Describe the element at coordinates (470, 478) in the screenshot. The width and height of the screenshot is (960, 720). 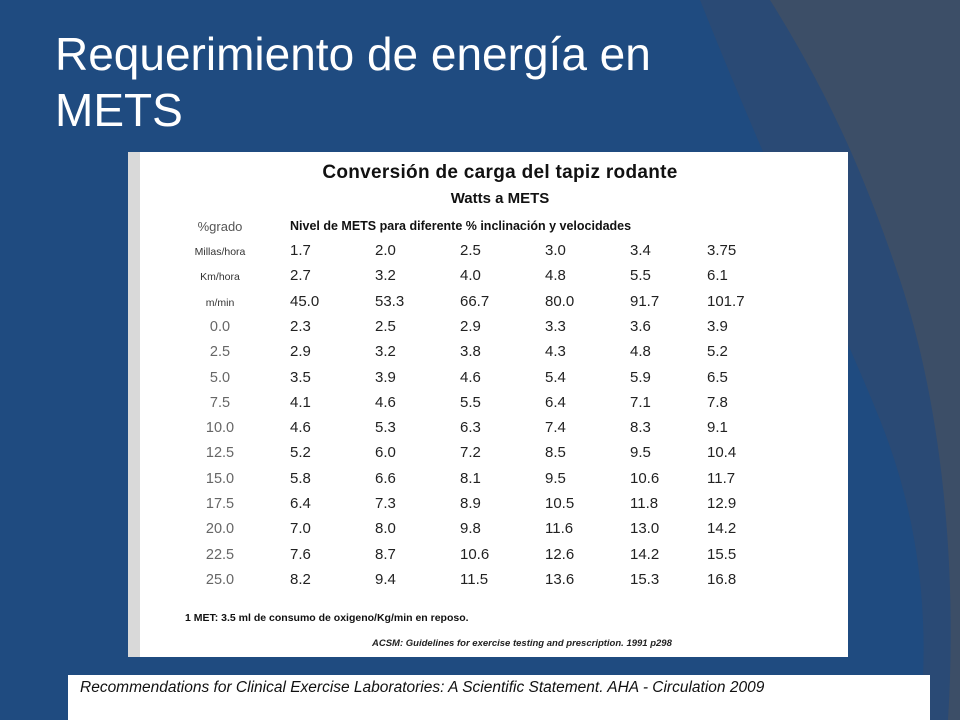
I see `table-cell: 8.1` at that location.